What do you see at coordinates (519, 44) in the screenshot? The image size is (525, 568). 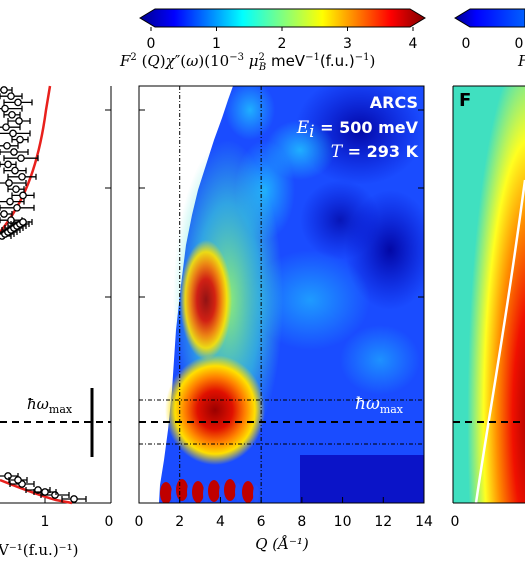 I see `colorbar-f-tick-1: 0` at bounding box center [519, 44].